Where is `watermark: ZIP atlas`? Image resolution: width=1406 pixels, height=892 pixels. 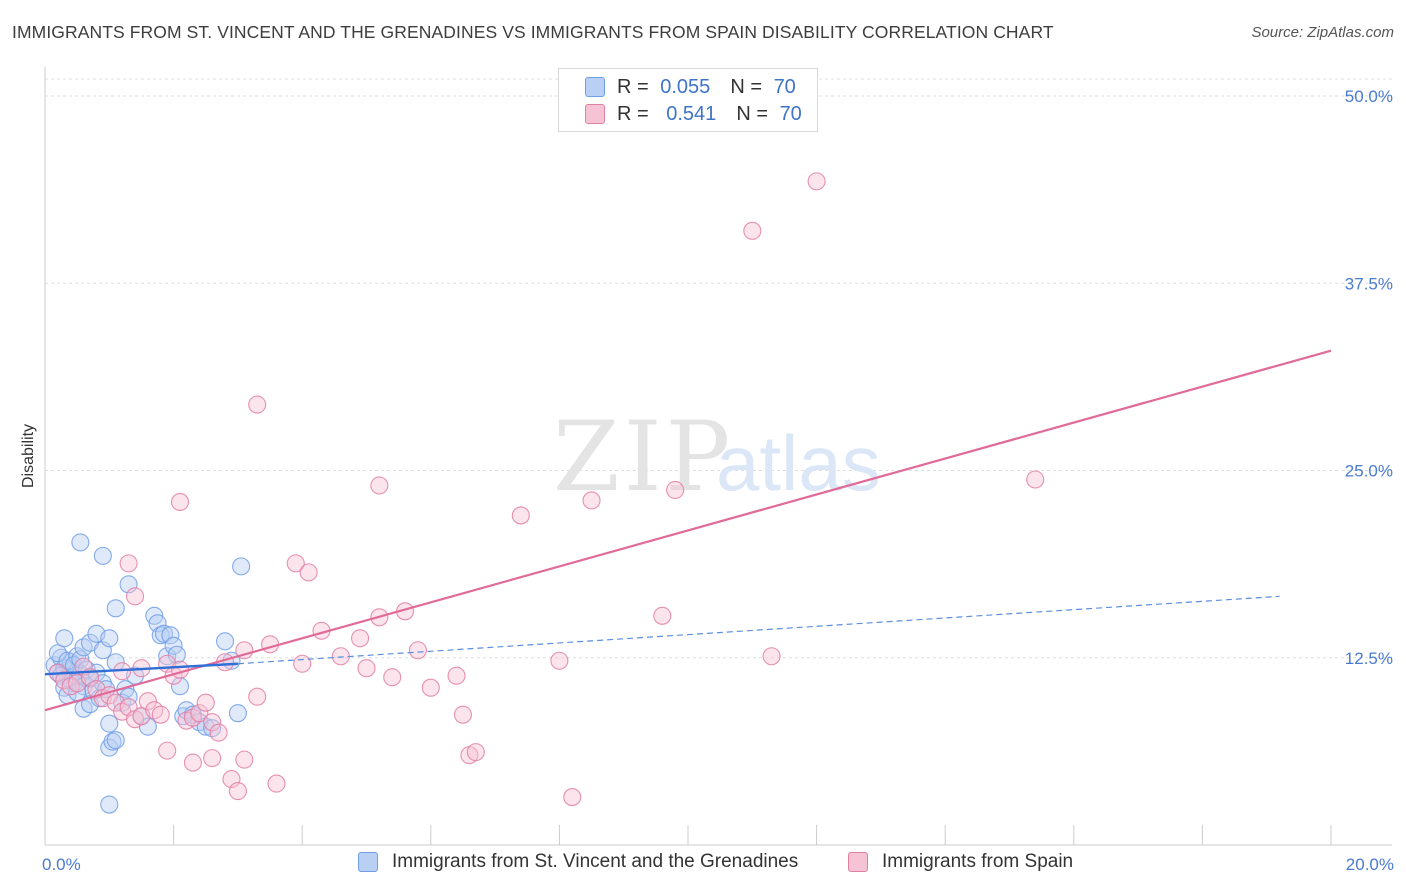
watermark: ZIP atlas is located at coordinates (717, 457).